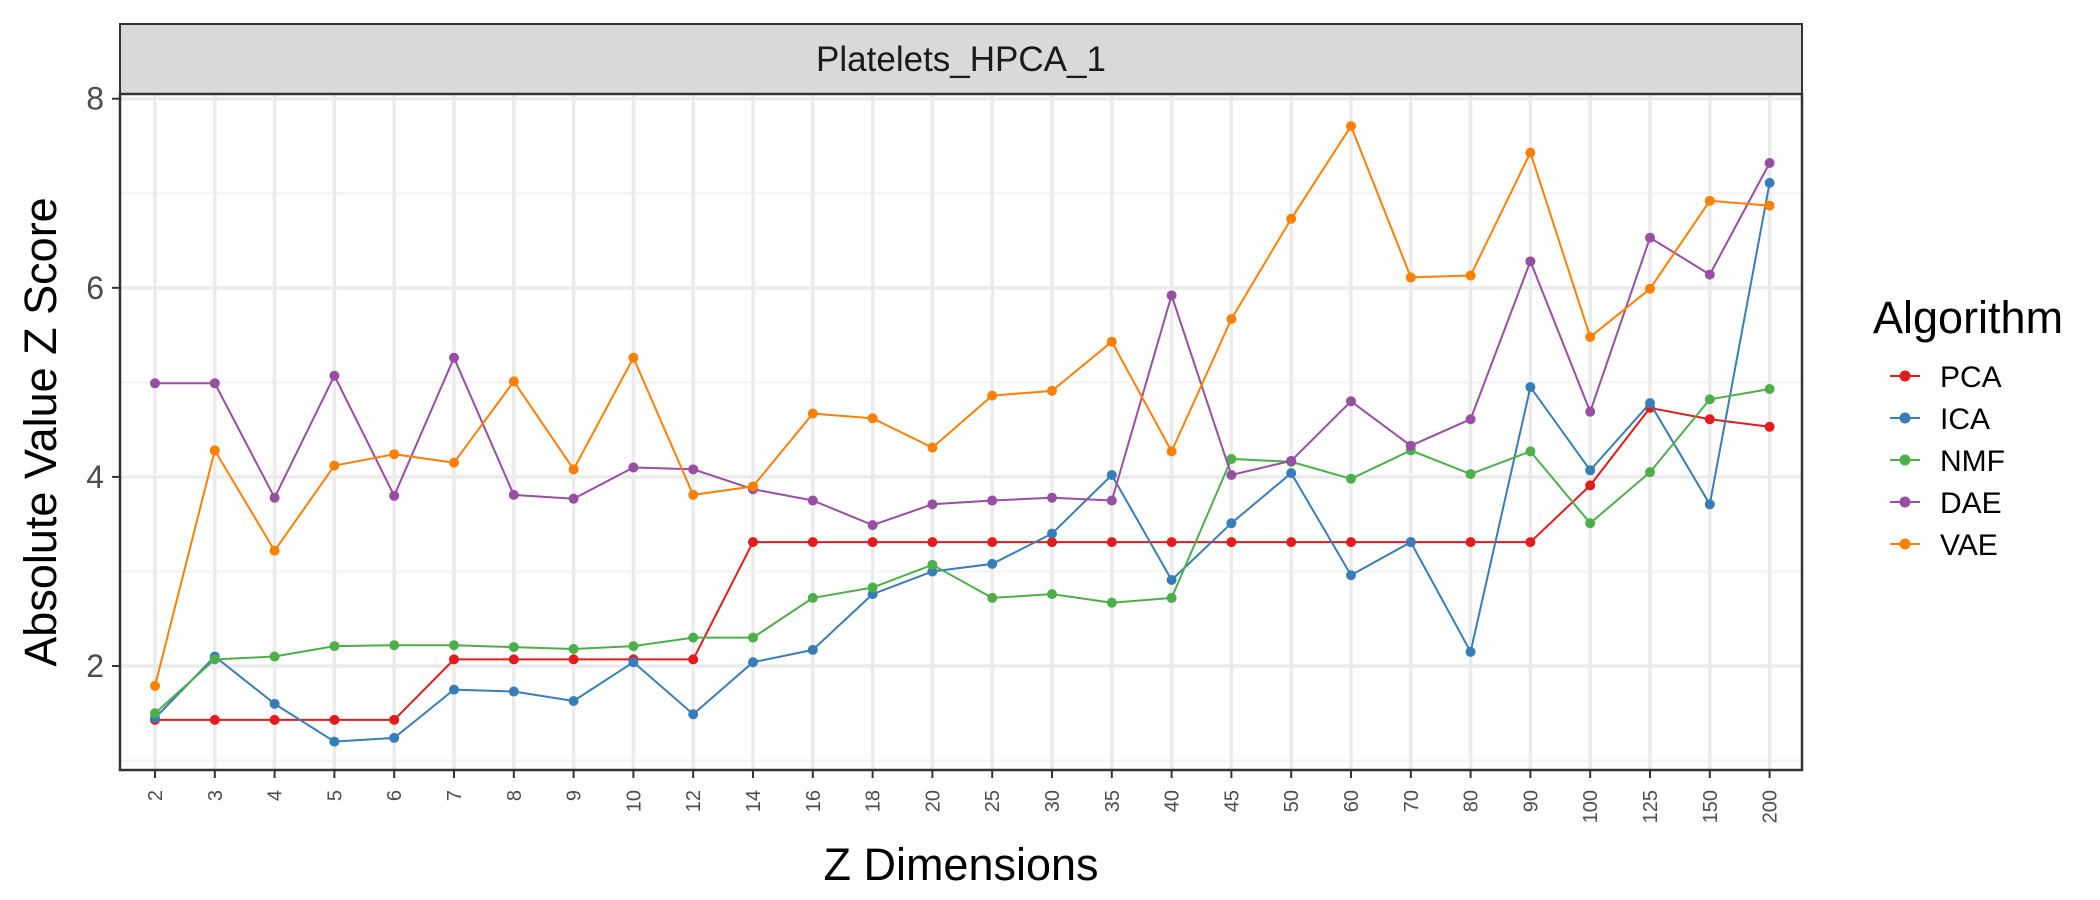 The width and height of the screenshot is (2100, 900). I want to click on x-tick-label-5: 5, so click(335, 795).